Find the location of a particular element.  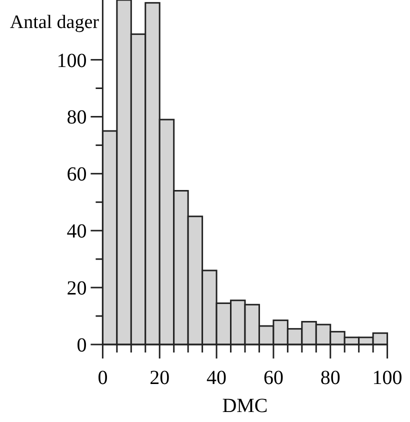

y-tick-label: 20 is located at coordinates (76, 289).